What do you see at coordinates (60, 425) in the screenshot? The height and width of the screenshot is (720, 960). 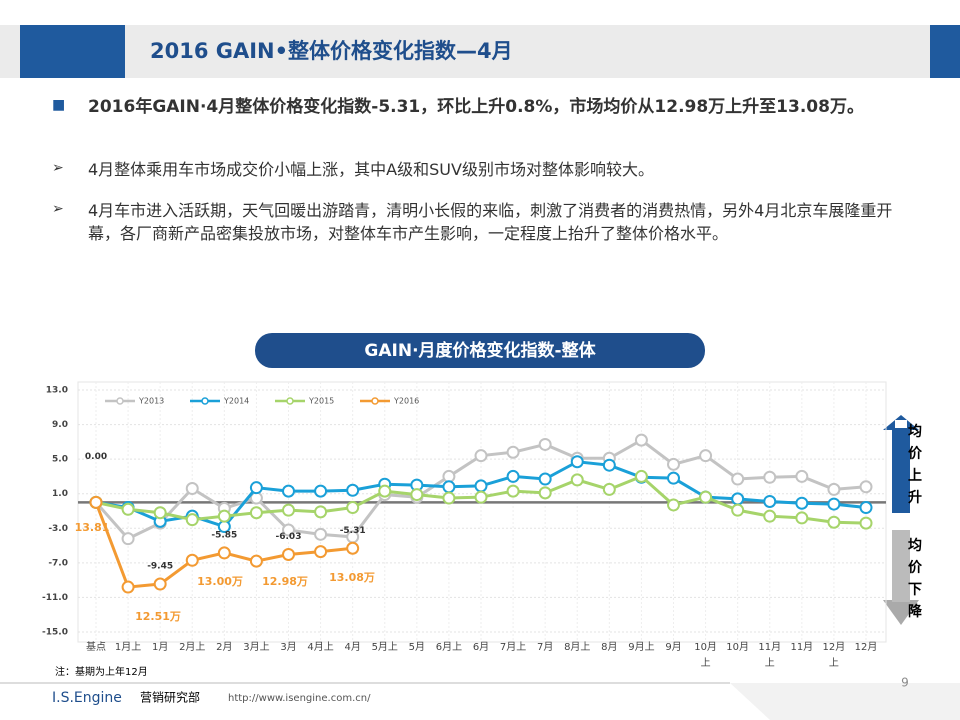 I see `y-tick-label: 9.0` at bounding box center [60, 425].